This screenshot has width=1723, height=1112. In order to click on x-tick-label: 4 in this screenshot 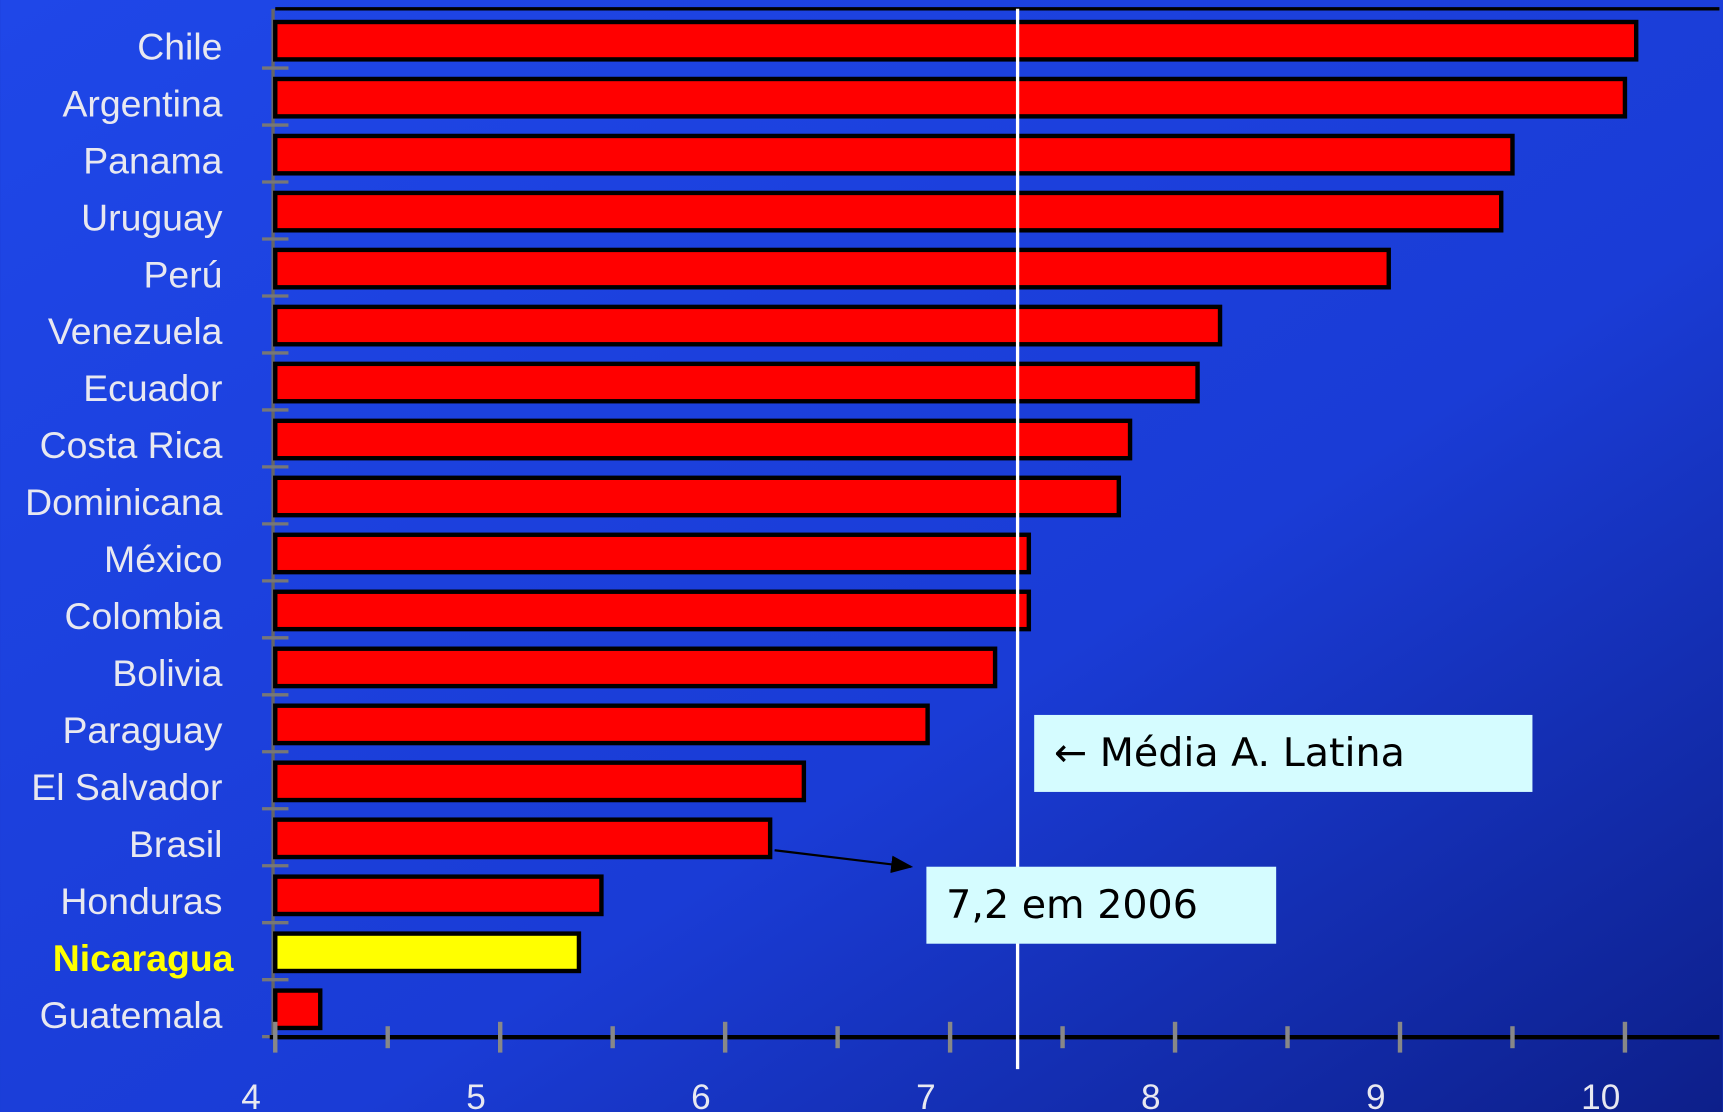, I will do `click(251, 1095)`.